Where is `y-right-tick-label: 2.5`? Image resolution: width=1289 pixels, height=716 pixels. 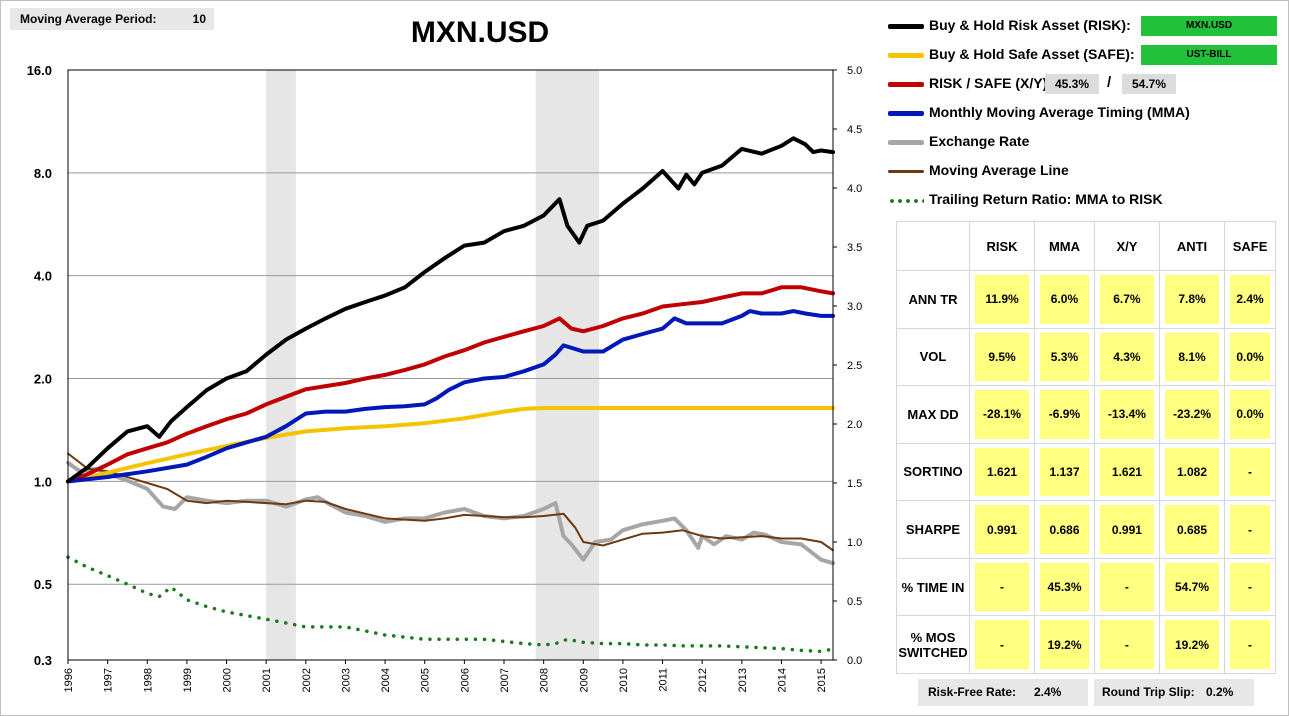 y-right-tick-label: 2.5 is located at coordinates (854, 366).